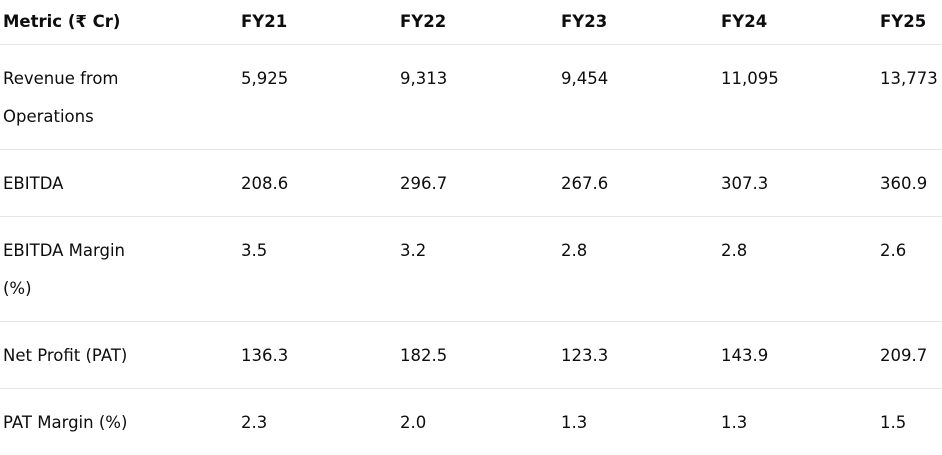 This screenshot has height=455, width=942. I want to click on row-label-text: Revenue from Operations, so click(61, 97).